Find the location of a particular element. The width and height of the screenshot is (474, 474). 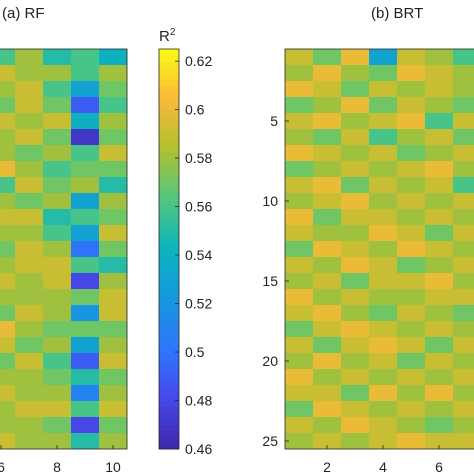

brt-y-tick-label: 10 is located at coordinates (270, 201).